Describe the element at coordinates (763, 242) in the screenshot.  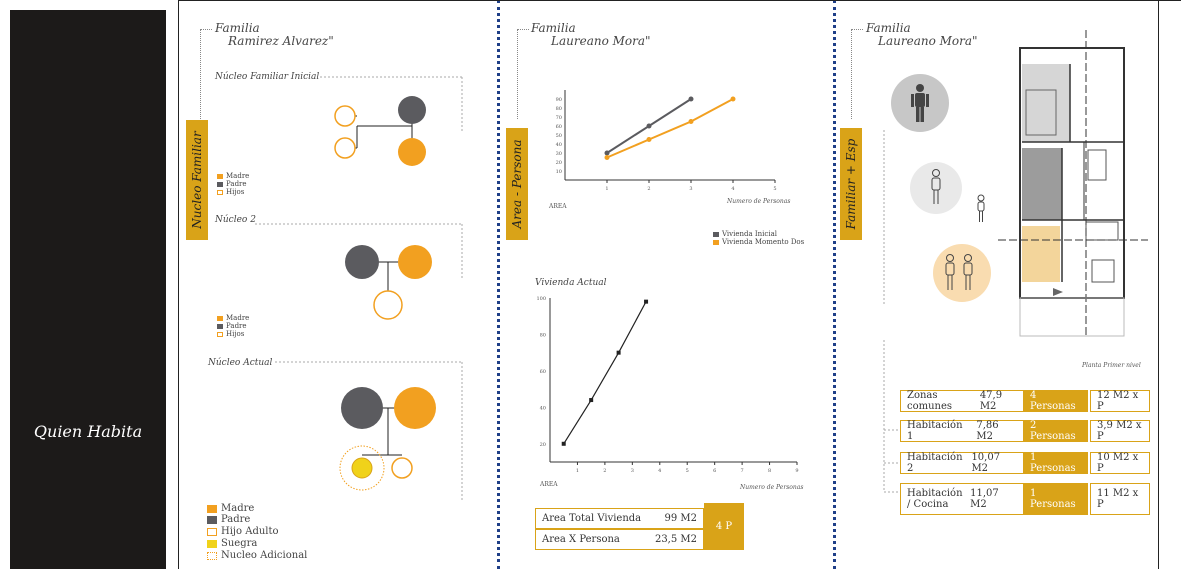
I see `legend-label: Vivienda Momento Dos` at that location.